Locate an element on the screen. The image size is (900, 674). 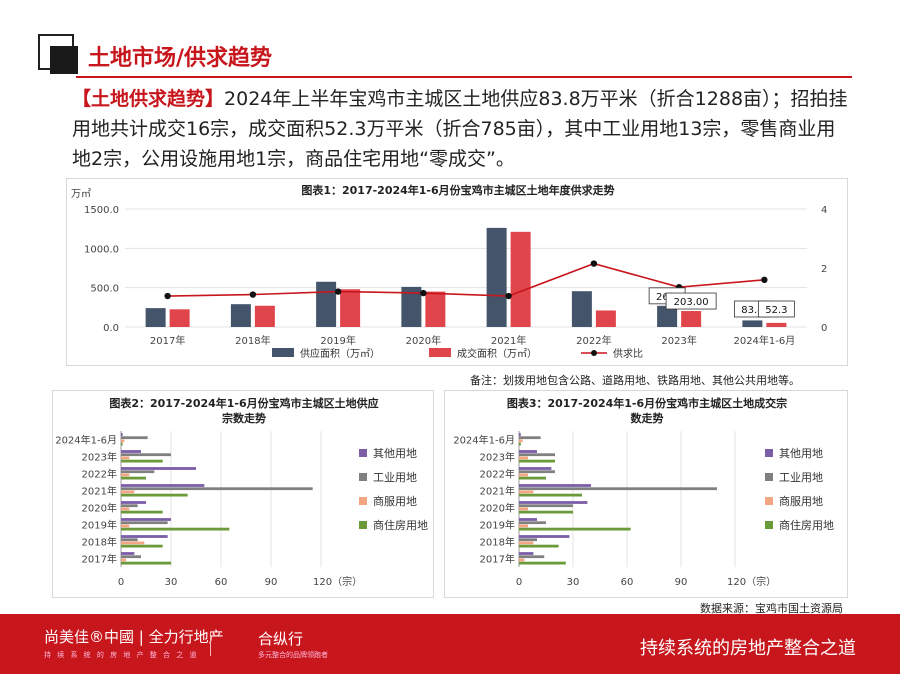
chart2-legend-label: 工业用地 is located at coordinates (395, 477).